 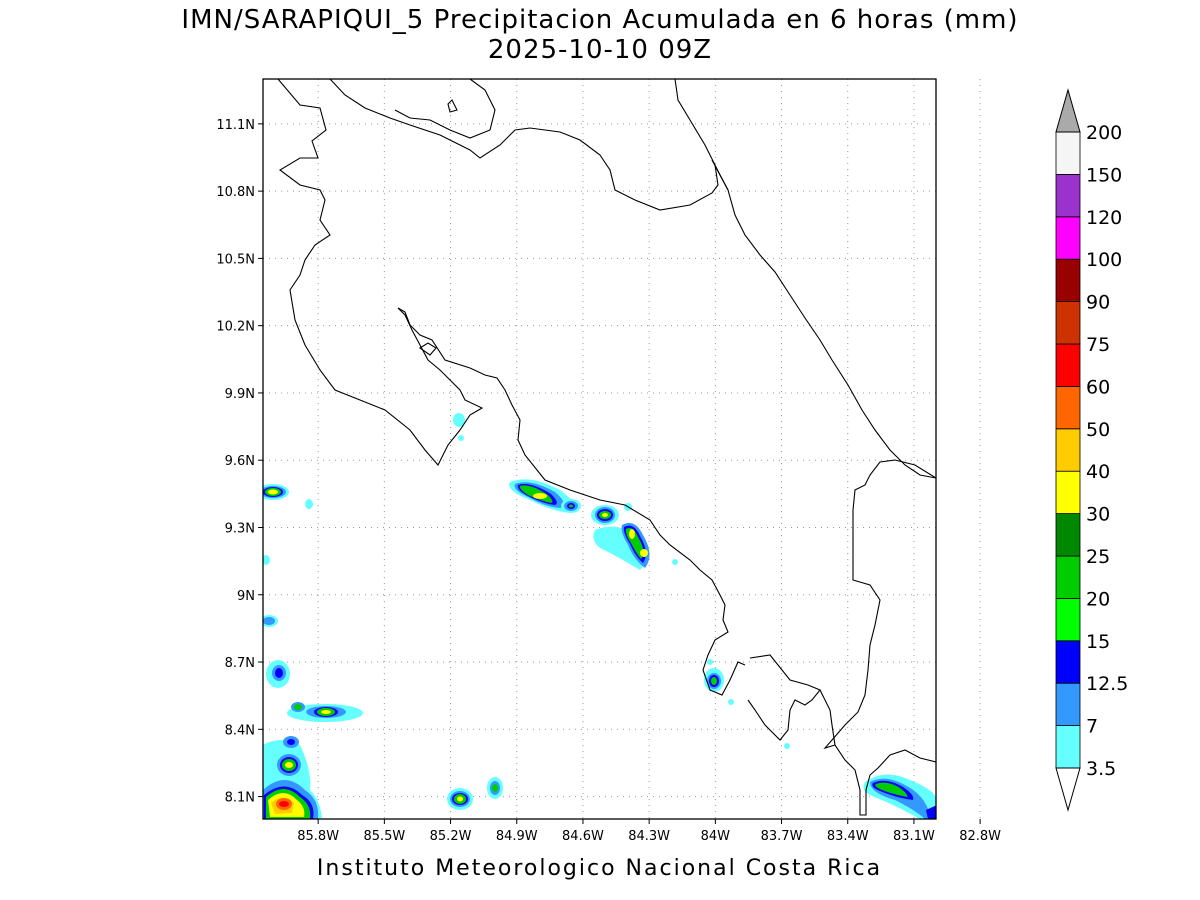 What do you see at coordinates (1098, 515) in the screenshot?
I see `colorbar-label: 30` at bounding box center [1098, 515].